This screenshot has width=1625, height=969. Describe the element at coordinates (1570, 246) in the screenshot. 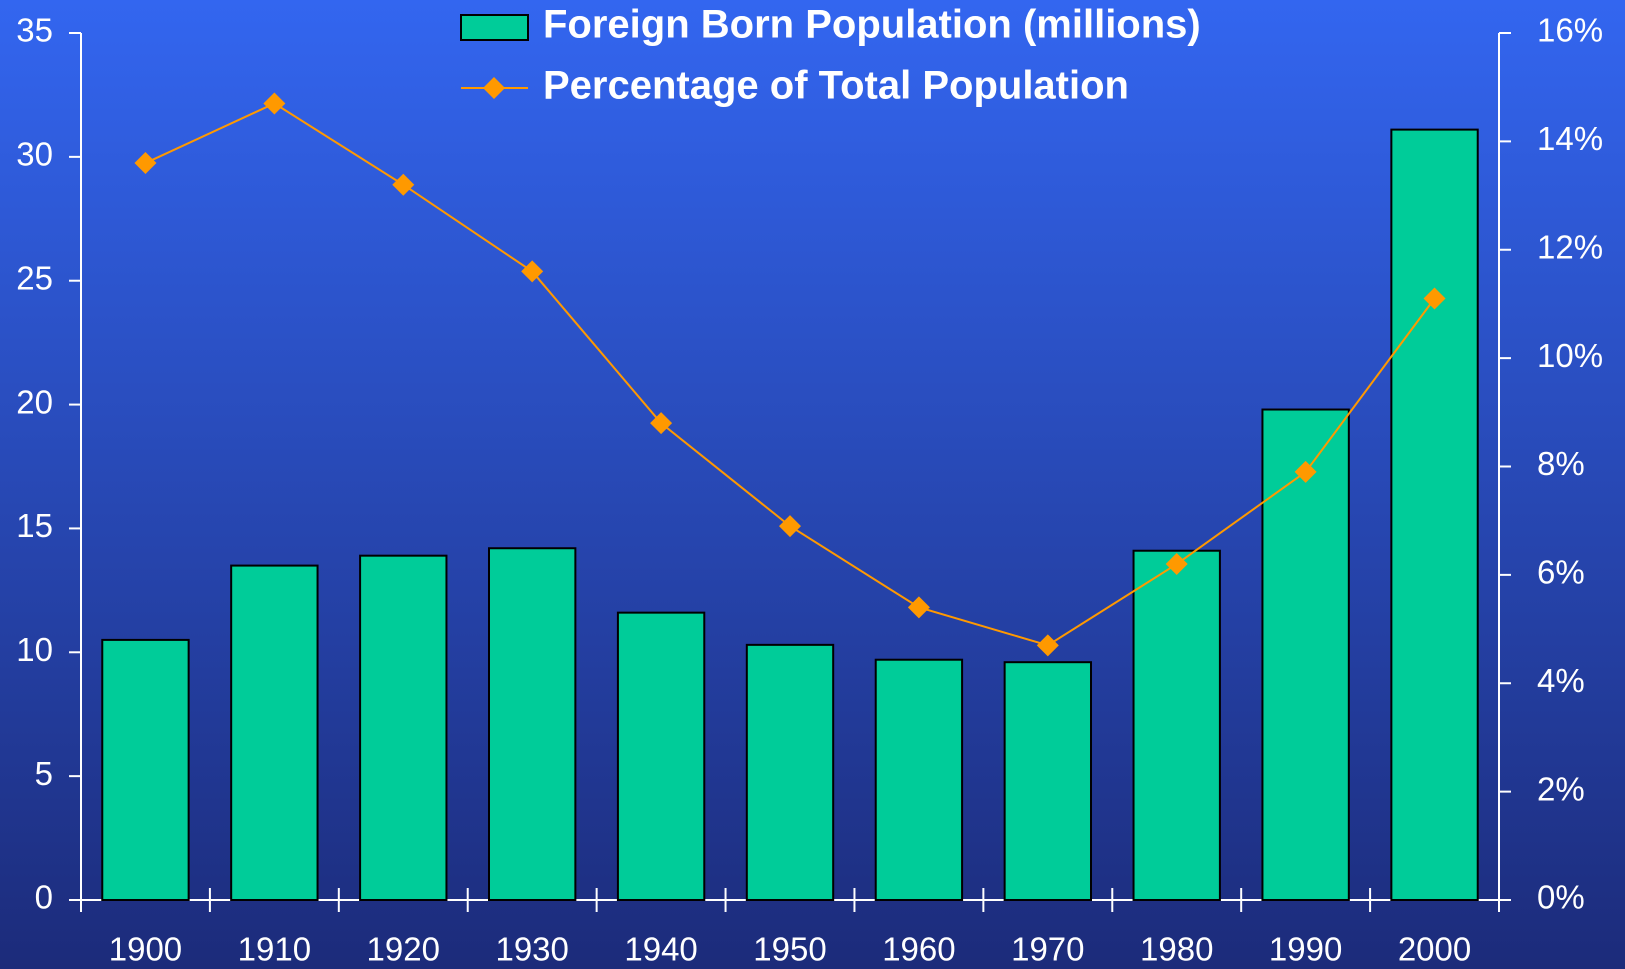

I see `y2-tick-label: 12%` at that location.